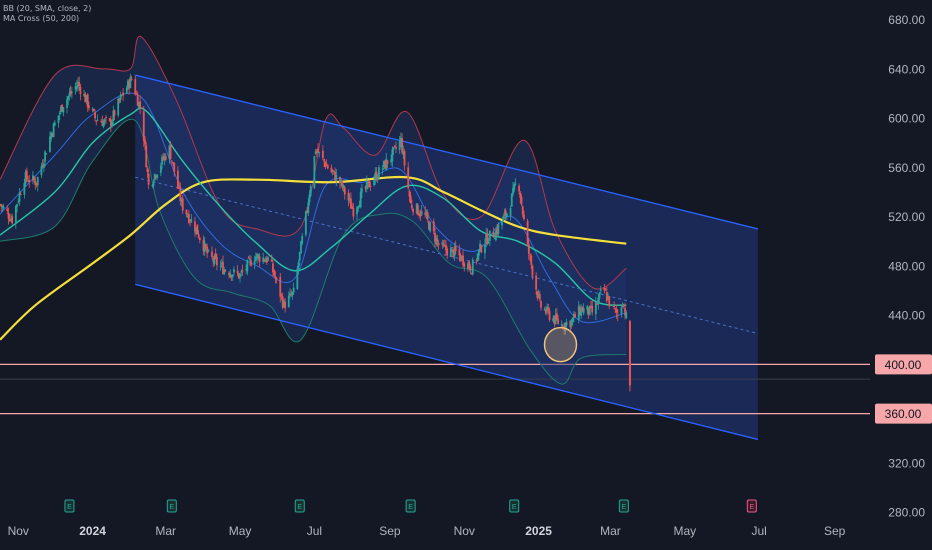 This screenshot has height=550, width=932. I want to click on y-tick-label: 640.00, so click(906, 69).